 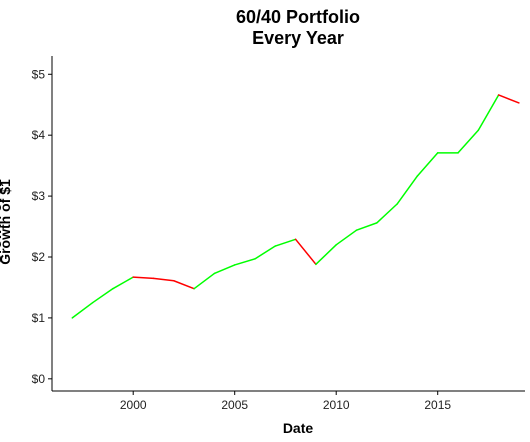 I want to click on y-axis-label: Growth of $1, so click(x=6, y=222).